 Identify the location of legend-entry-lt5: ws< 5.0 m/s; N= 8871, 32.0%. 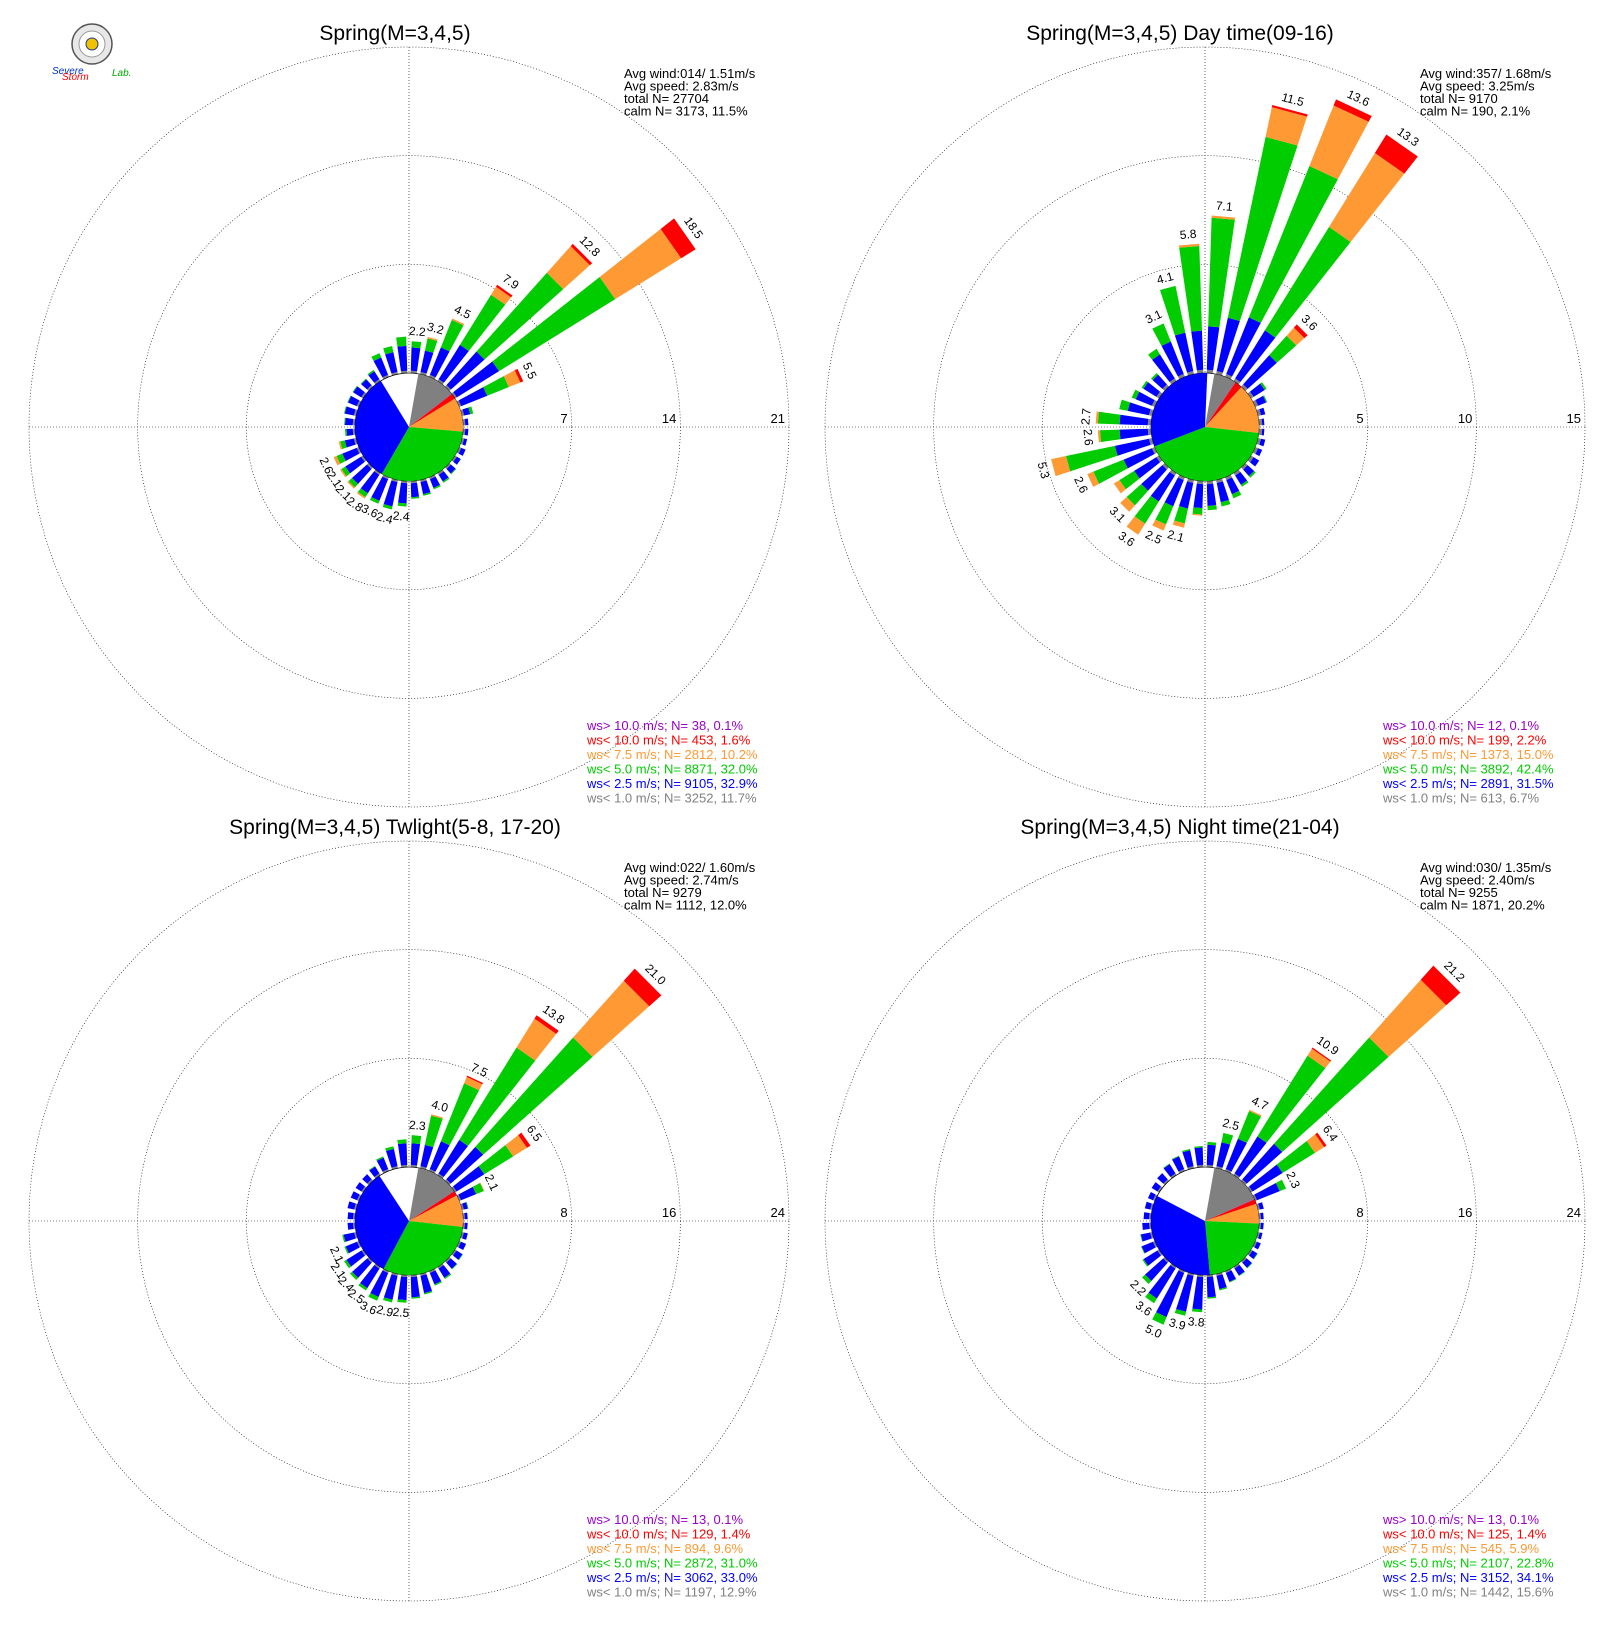
(672, 769).